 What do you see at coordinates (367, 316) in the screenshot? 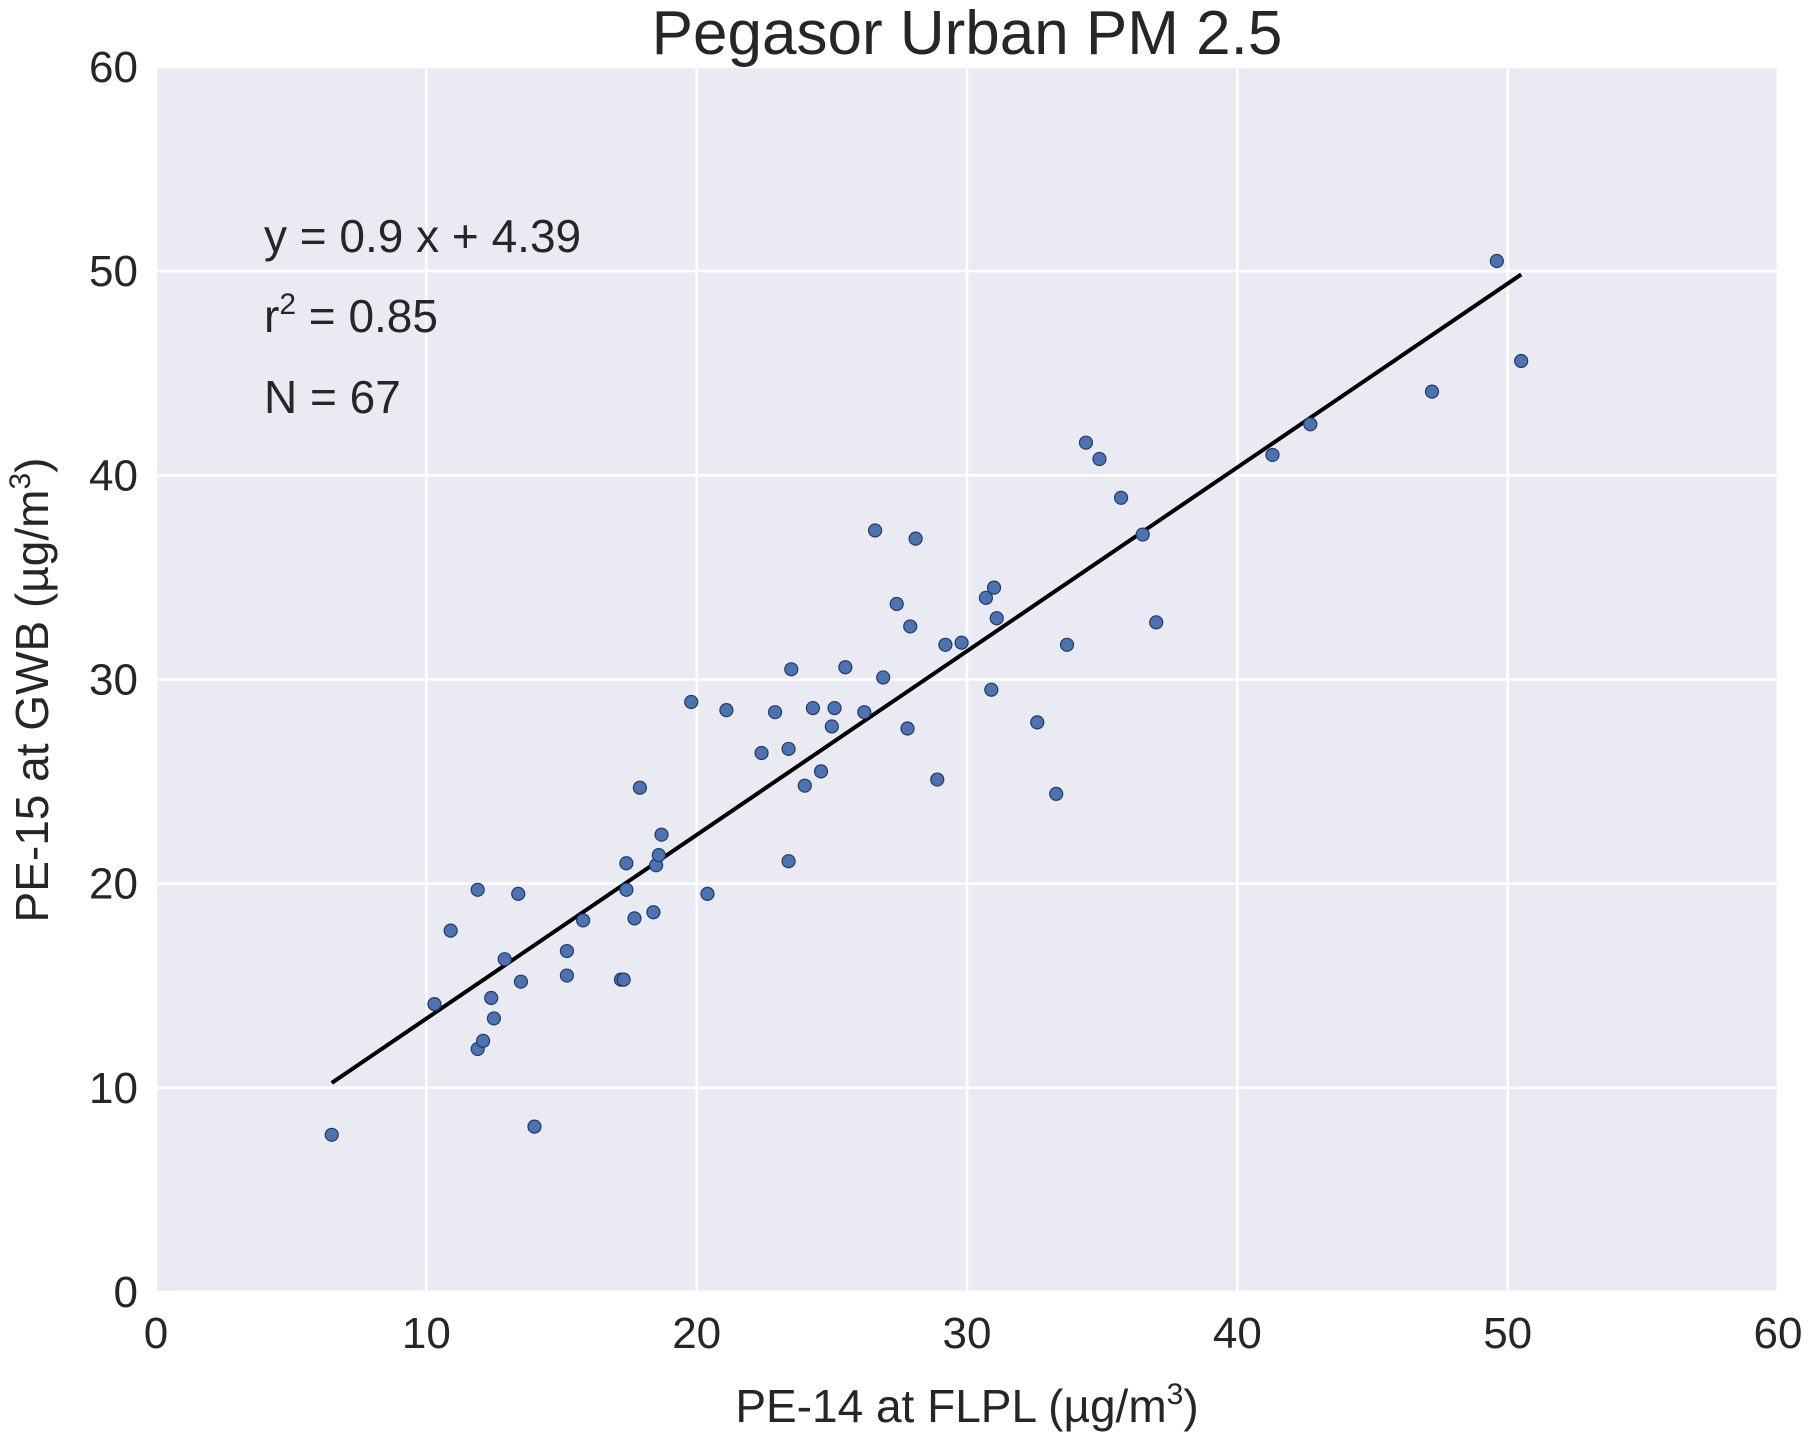
I see `r-squared-value: = 0.85` at bounding box center [367, 316].